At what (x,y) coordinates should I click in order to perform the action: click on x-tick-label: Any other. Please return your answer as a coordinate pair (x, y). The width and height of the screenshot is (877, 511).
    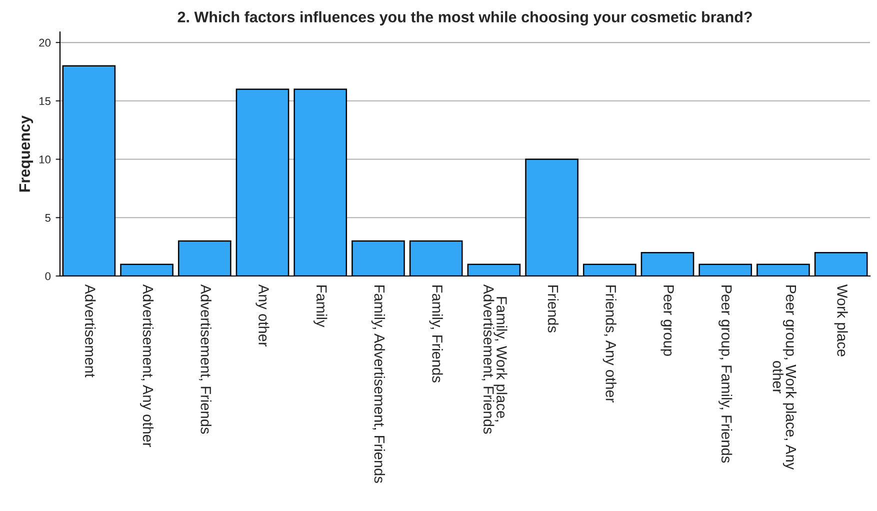
    Looking at the image, I should click on (263, 315).